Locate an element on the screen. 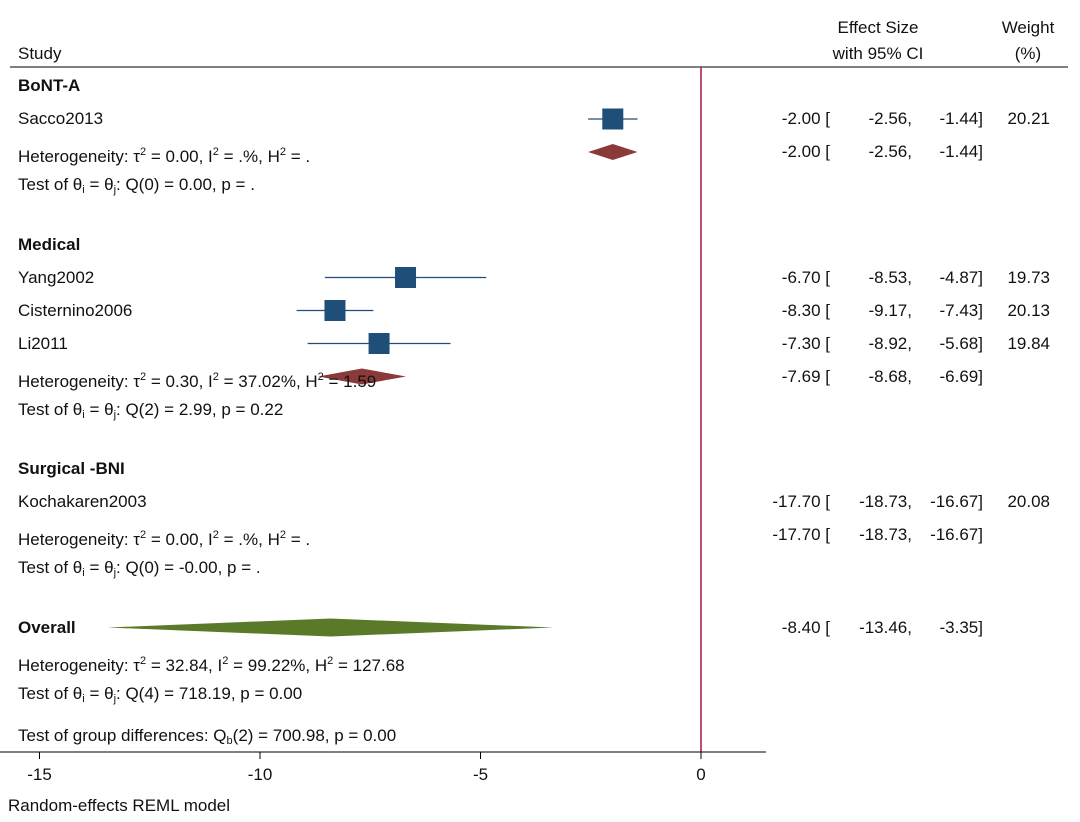 Image resolution: width=1080 pixels, height=822 pixels. subgroup-3-study-1-weight: 20.08 is located at coordinates (1028, 501).